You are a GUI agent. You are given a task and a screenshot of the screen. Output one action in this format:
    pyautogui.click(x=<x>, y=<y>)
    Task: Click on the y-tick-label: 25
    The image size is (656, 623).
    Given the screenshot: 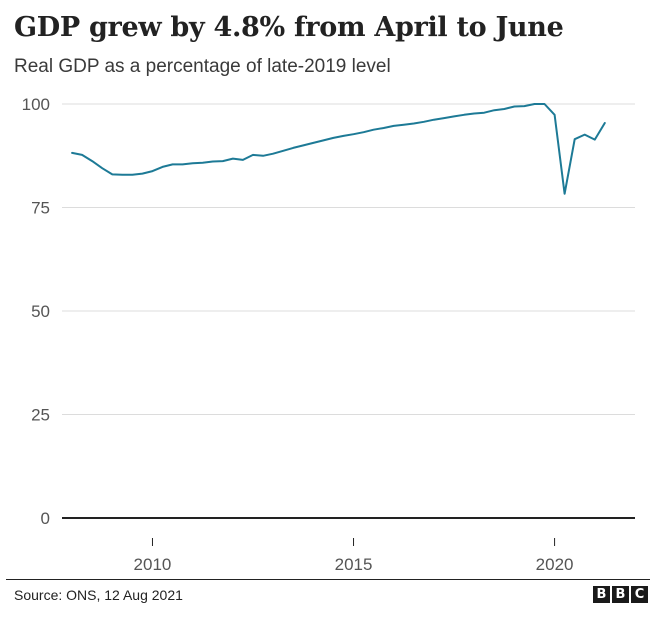 What is the action you would take?
    pyautogui.click(x=40, y=415)
    